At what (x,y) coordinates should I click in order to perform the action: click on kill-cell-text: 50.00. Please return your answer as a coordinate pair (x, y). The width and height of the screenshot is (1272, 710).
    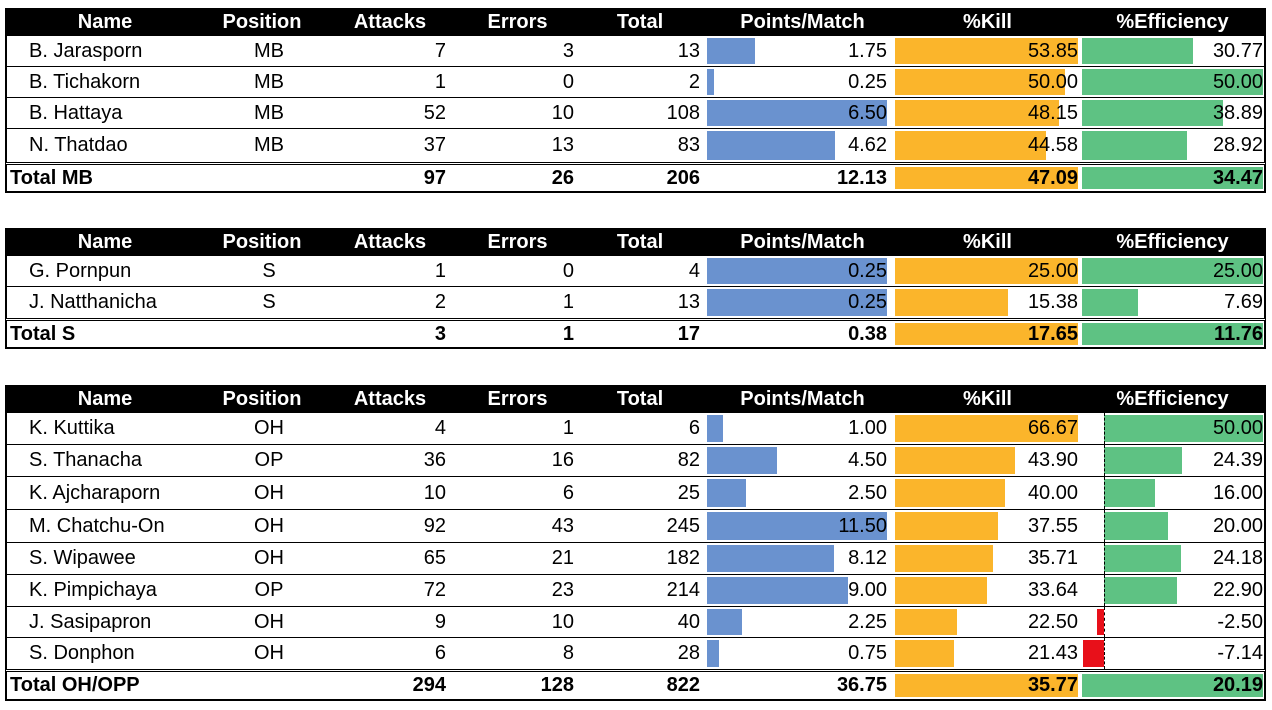
    Looking at the image, I should click on (1052, 81).